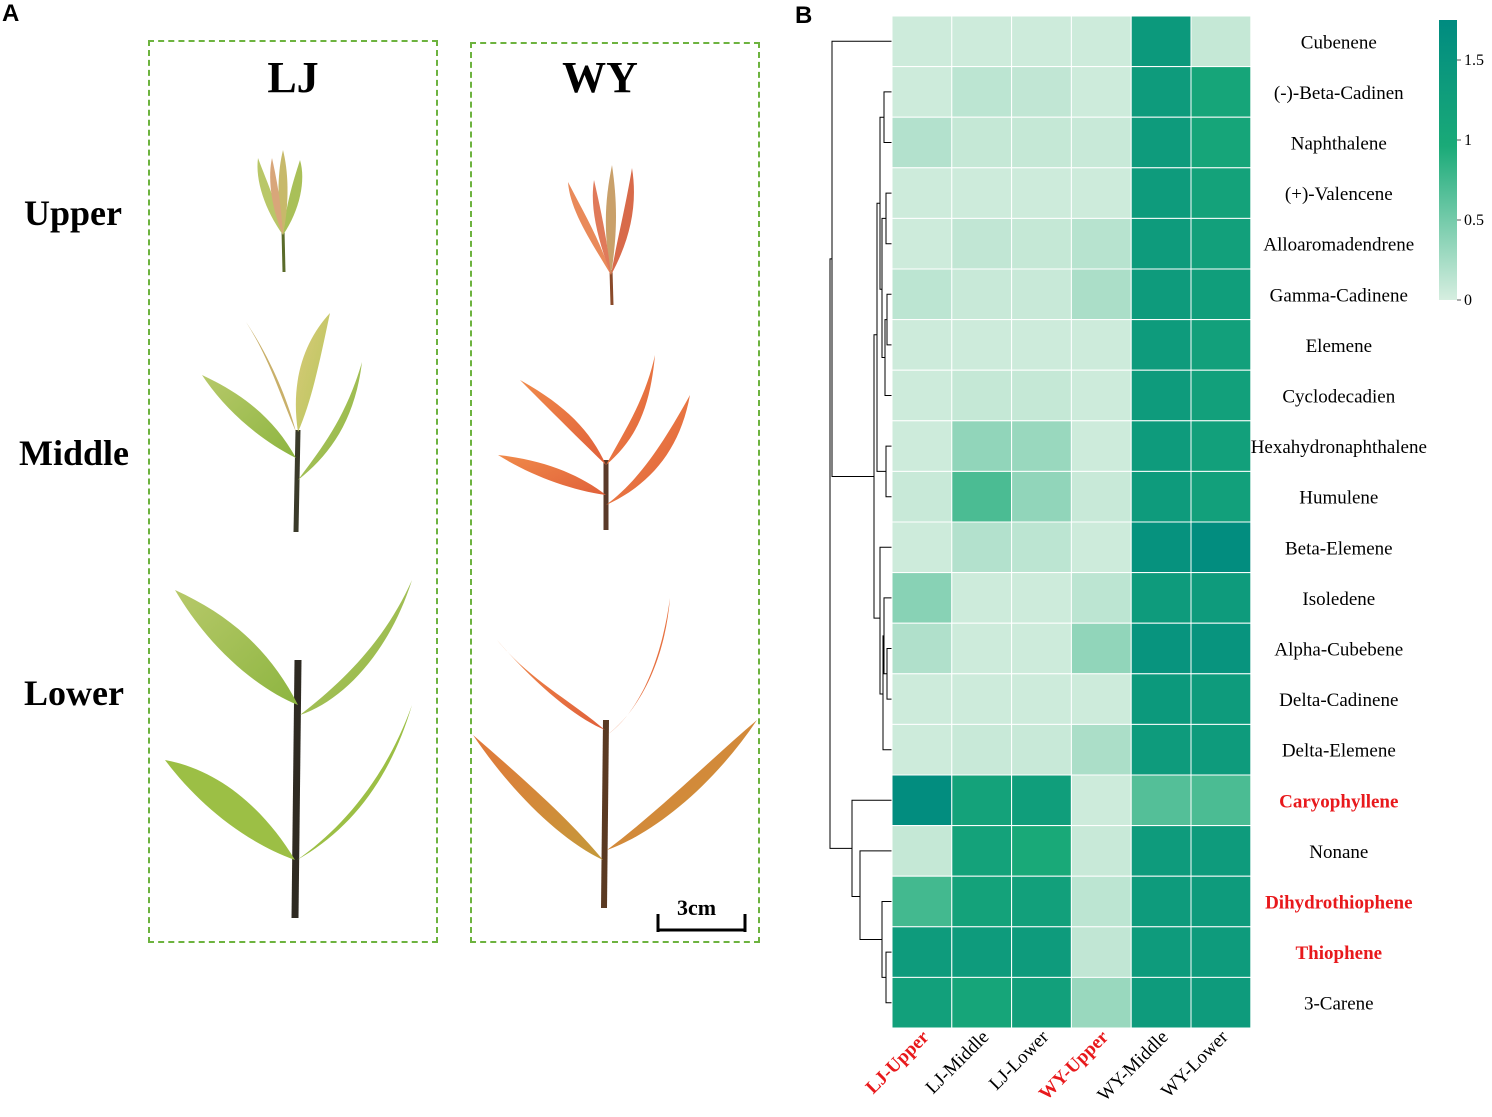 Image resolution: width=1492 pixels, height=1117 pixels. I want to click on row-label: Delta-Cadinene, so click(1338, 700).